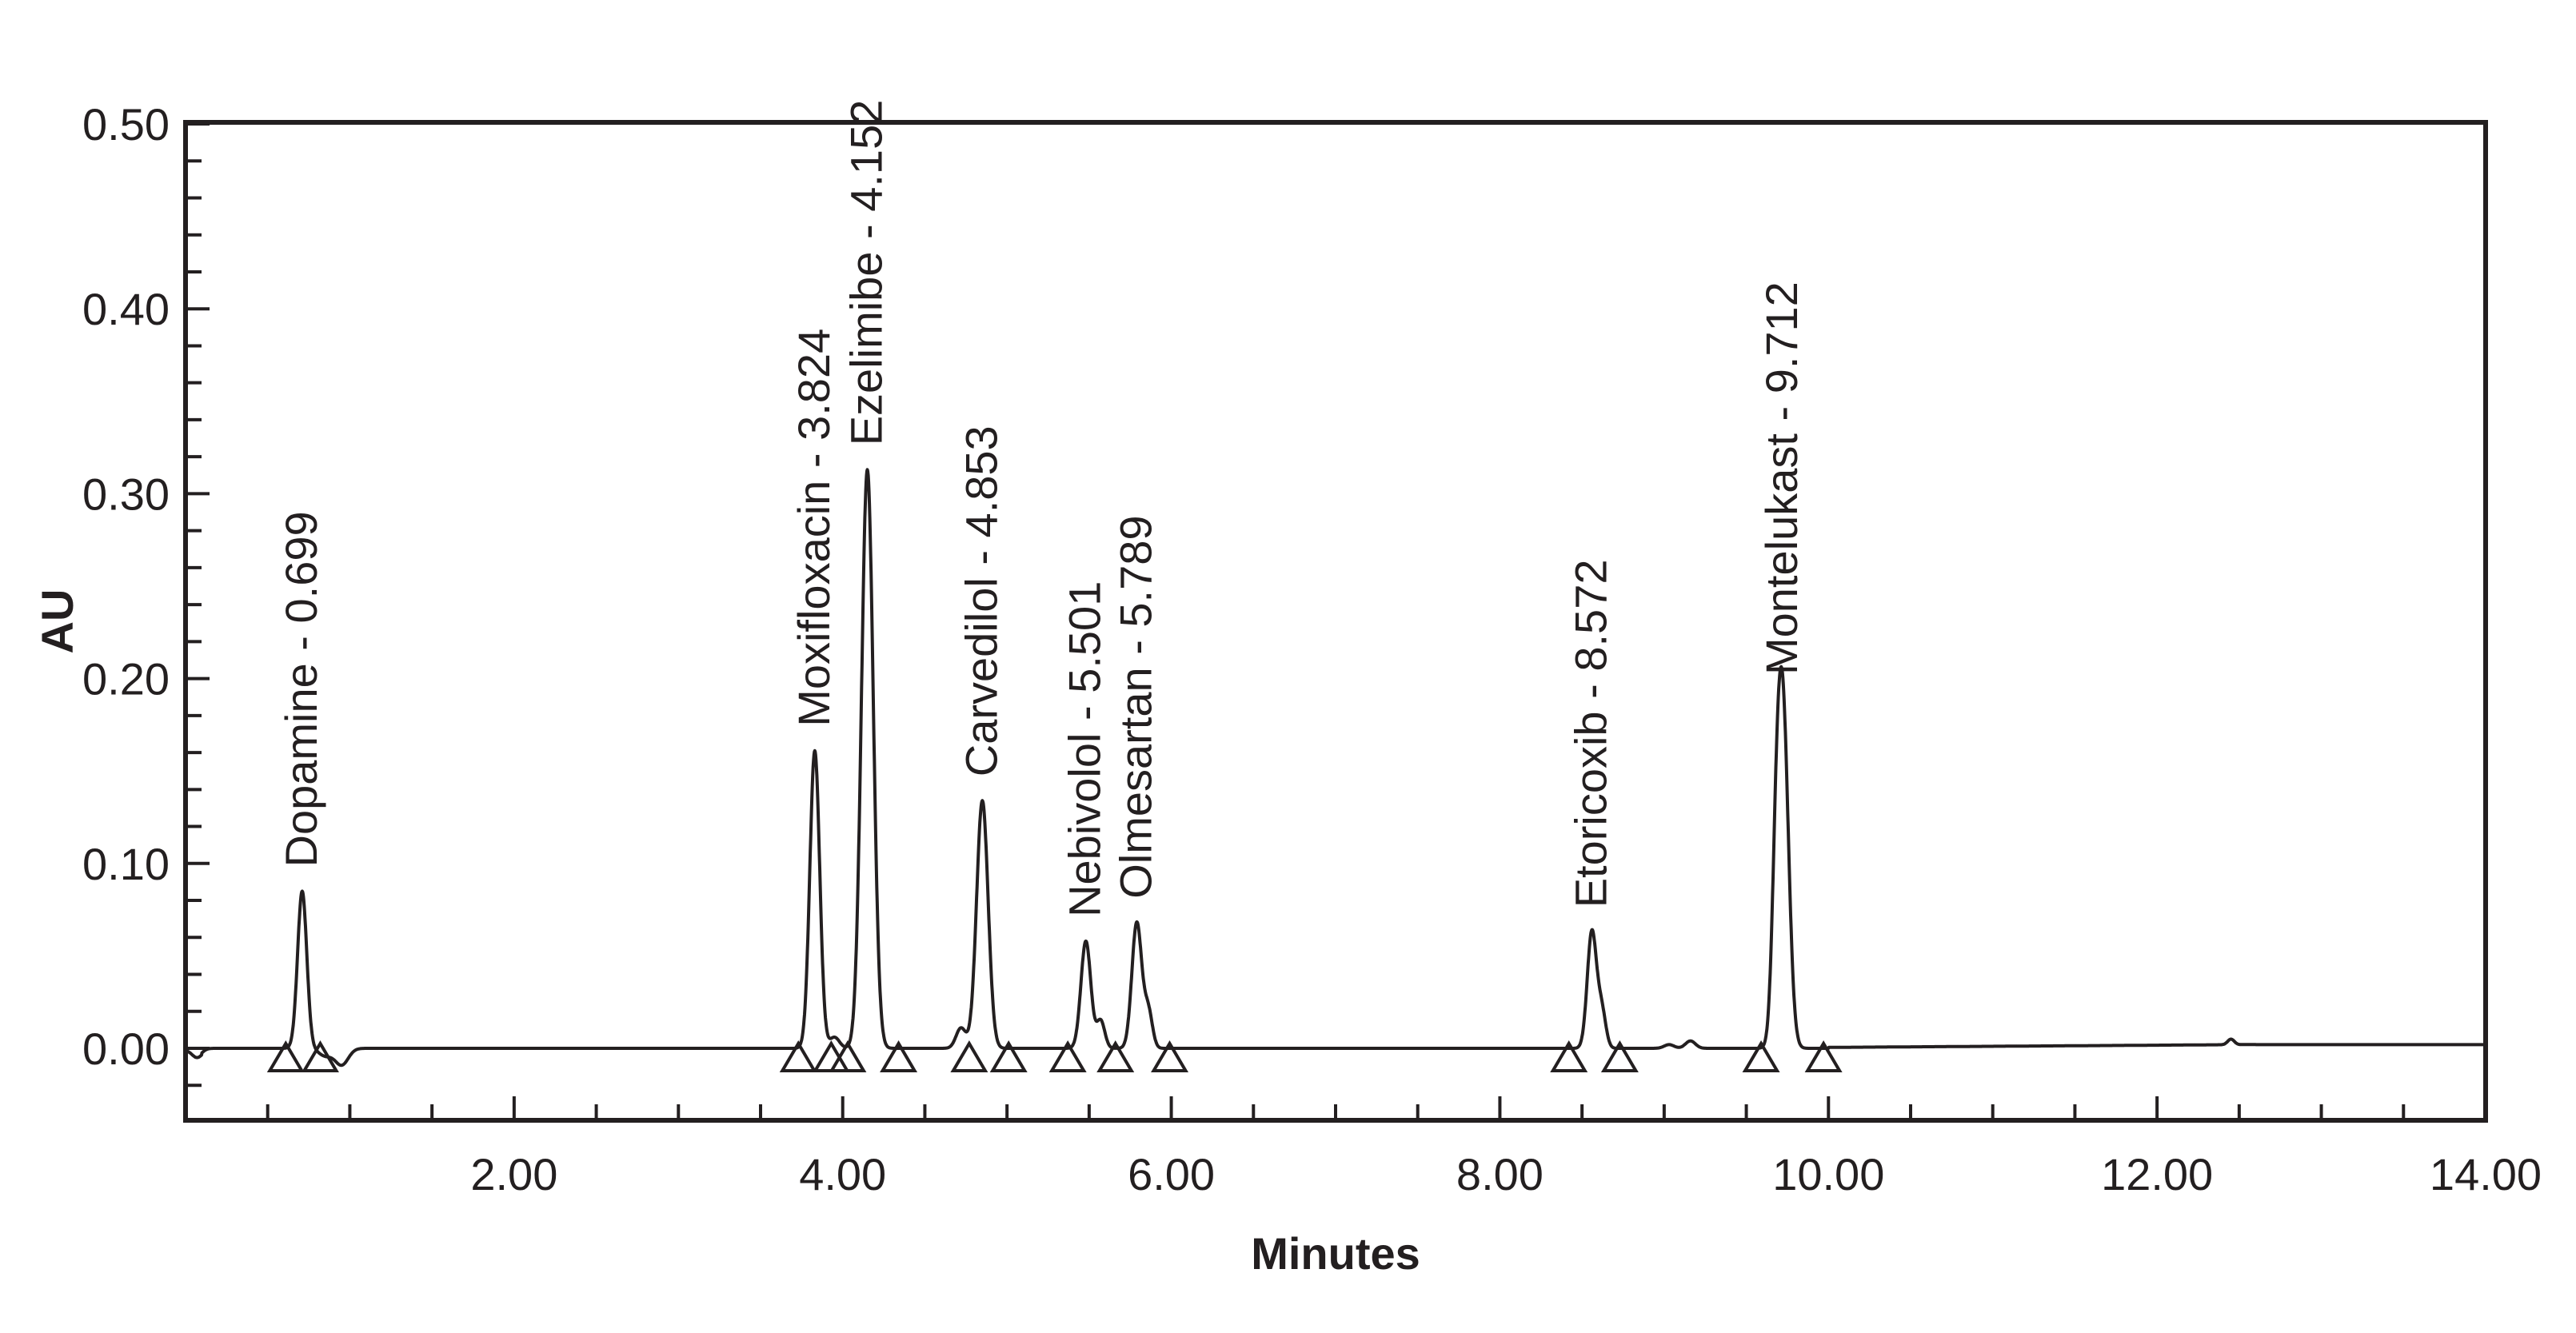 Image resolution: width=2576 pixels, height=1333 pixels. I want to click on y-tick-label: 0.40, so click(126, 309).